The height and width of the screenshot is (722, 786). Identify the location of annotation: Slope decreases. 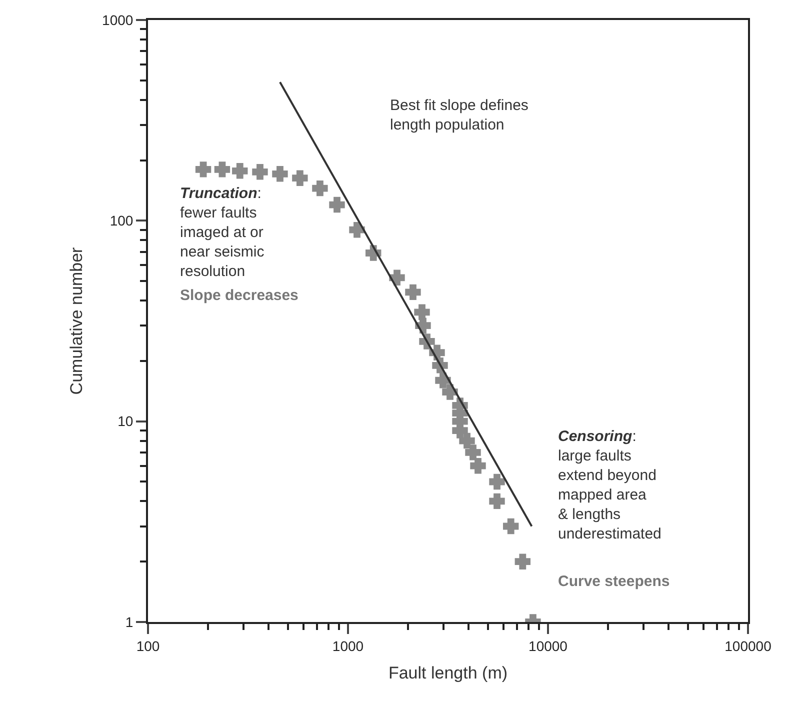
(239, 295).